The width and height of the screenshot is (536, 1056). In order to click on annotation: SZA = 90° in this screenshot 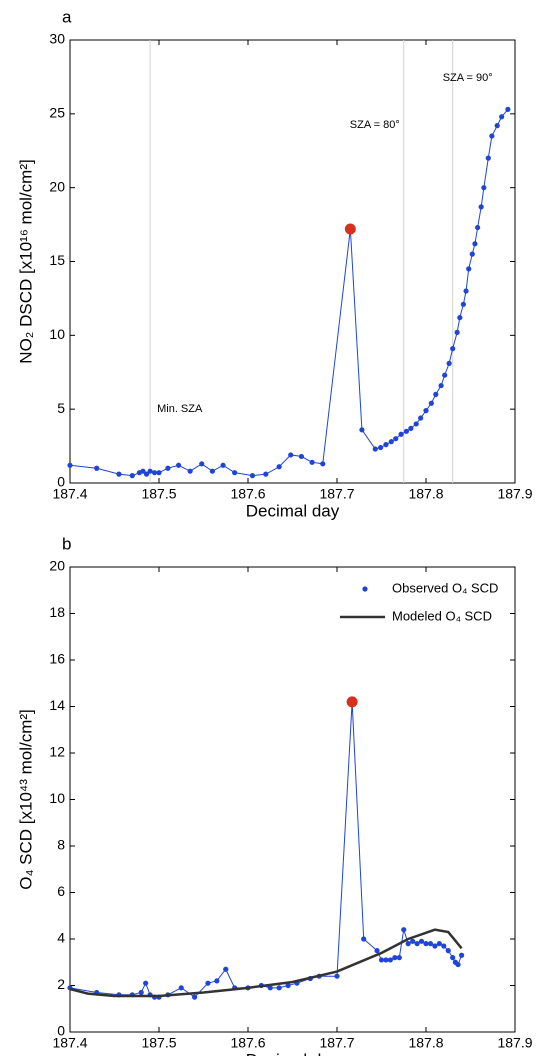, I will do `click(468, 78)`.